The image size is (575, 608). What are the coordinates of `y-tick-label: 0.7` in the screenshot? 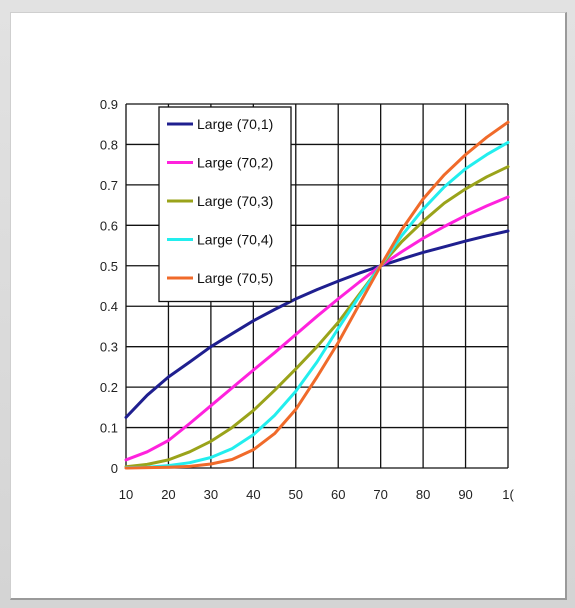 It's located at (109, 185).